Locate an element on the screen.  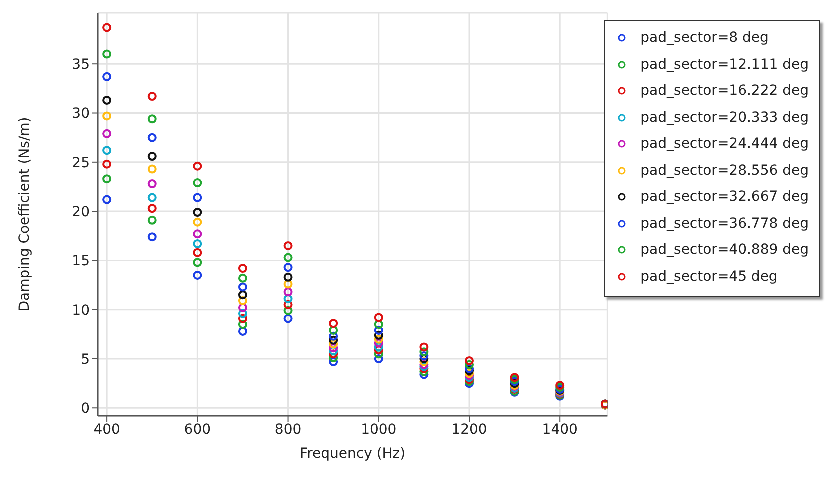
y-axis-title: Damping Coefficient (Ns/m) is located at coordinates (24, 214).